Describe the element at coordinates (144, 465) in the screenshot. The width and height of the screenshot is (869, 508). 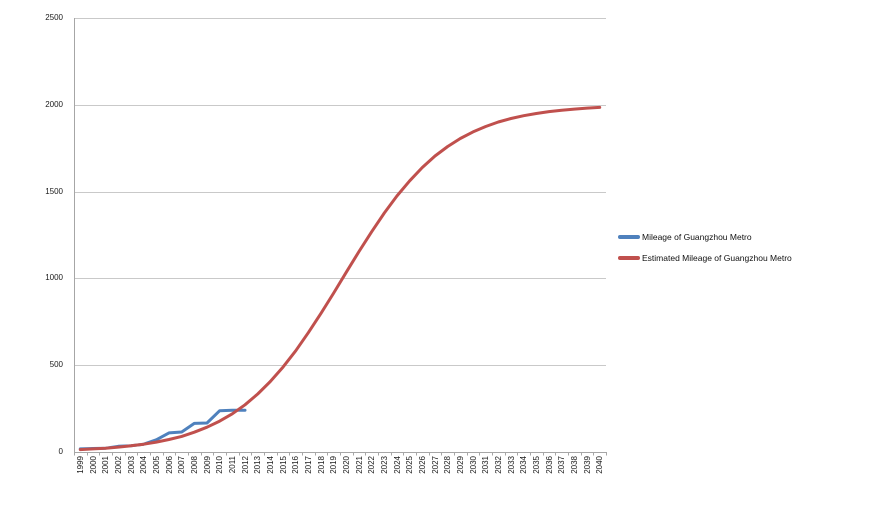
I see `x-axis-tick-label: 2004` at that location.